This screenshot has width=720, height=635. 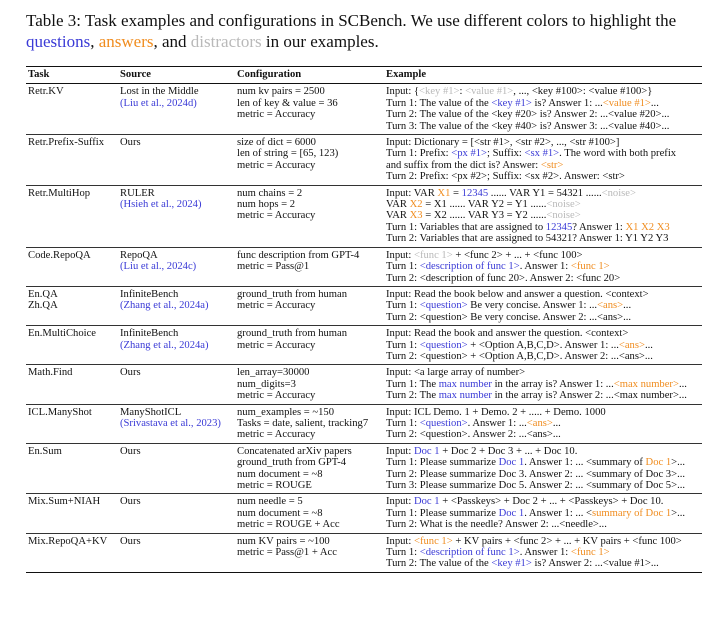 I want to click on config-line: num KV pairs = ~100, so click(x=283, y=541).